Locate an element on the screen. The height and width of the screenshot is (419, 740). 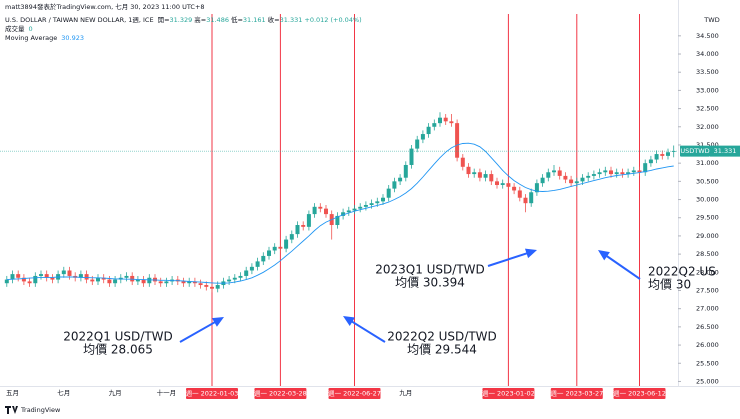
y-tick-label: 28.500 is located at coordinates (707, 254).